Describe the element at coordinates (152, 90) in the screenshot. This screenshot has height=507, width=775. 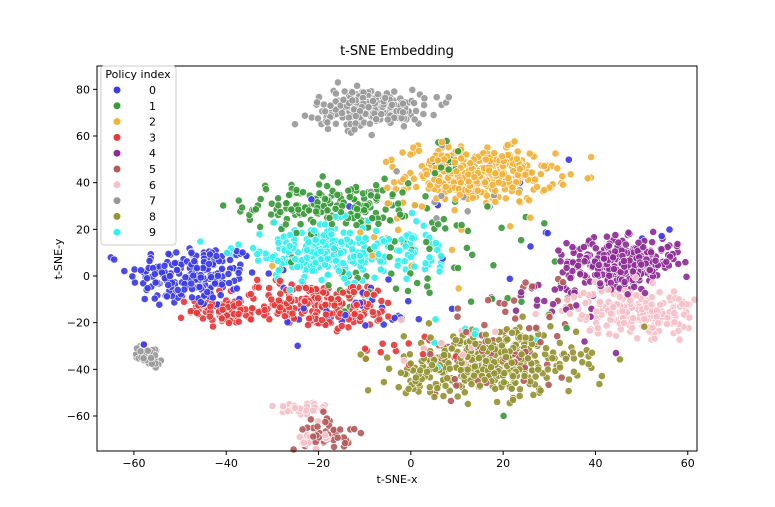
I see `legend-label-0: 0` at that location.